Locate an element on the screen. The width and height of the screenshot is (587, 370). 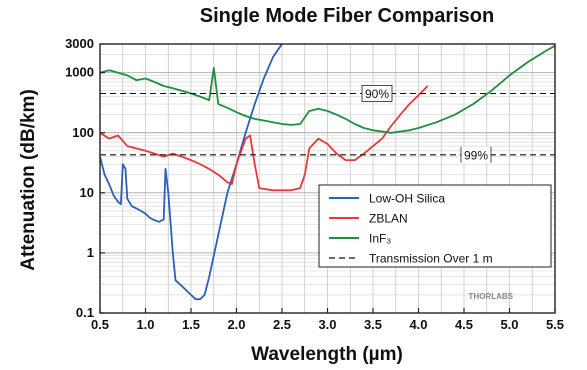
x-tick-label: 5.0 is located at coordinates (509, 324).